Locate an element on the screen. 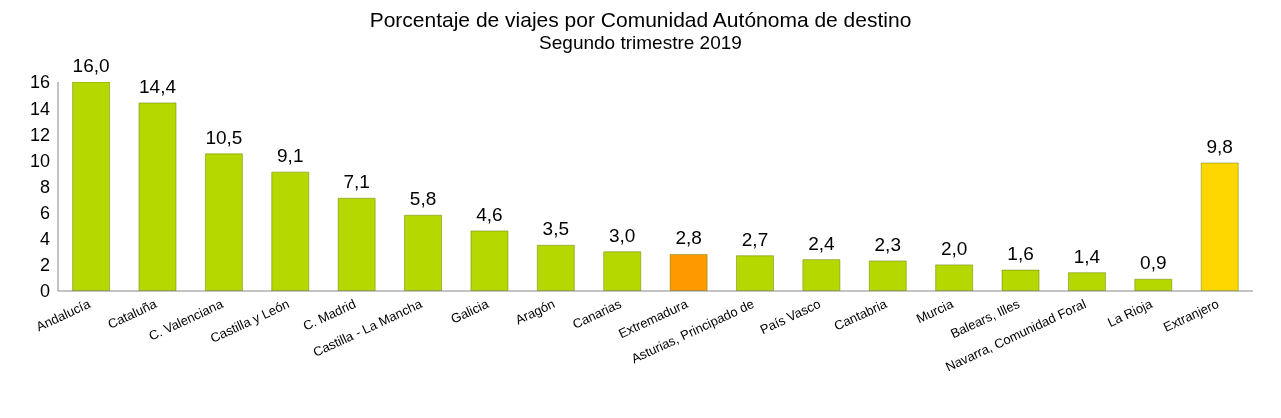 The image size is (1281, 418). y-tick-label: 0 is located at coordinates (44, 291).